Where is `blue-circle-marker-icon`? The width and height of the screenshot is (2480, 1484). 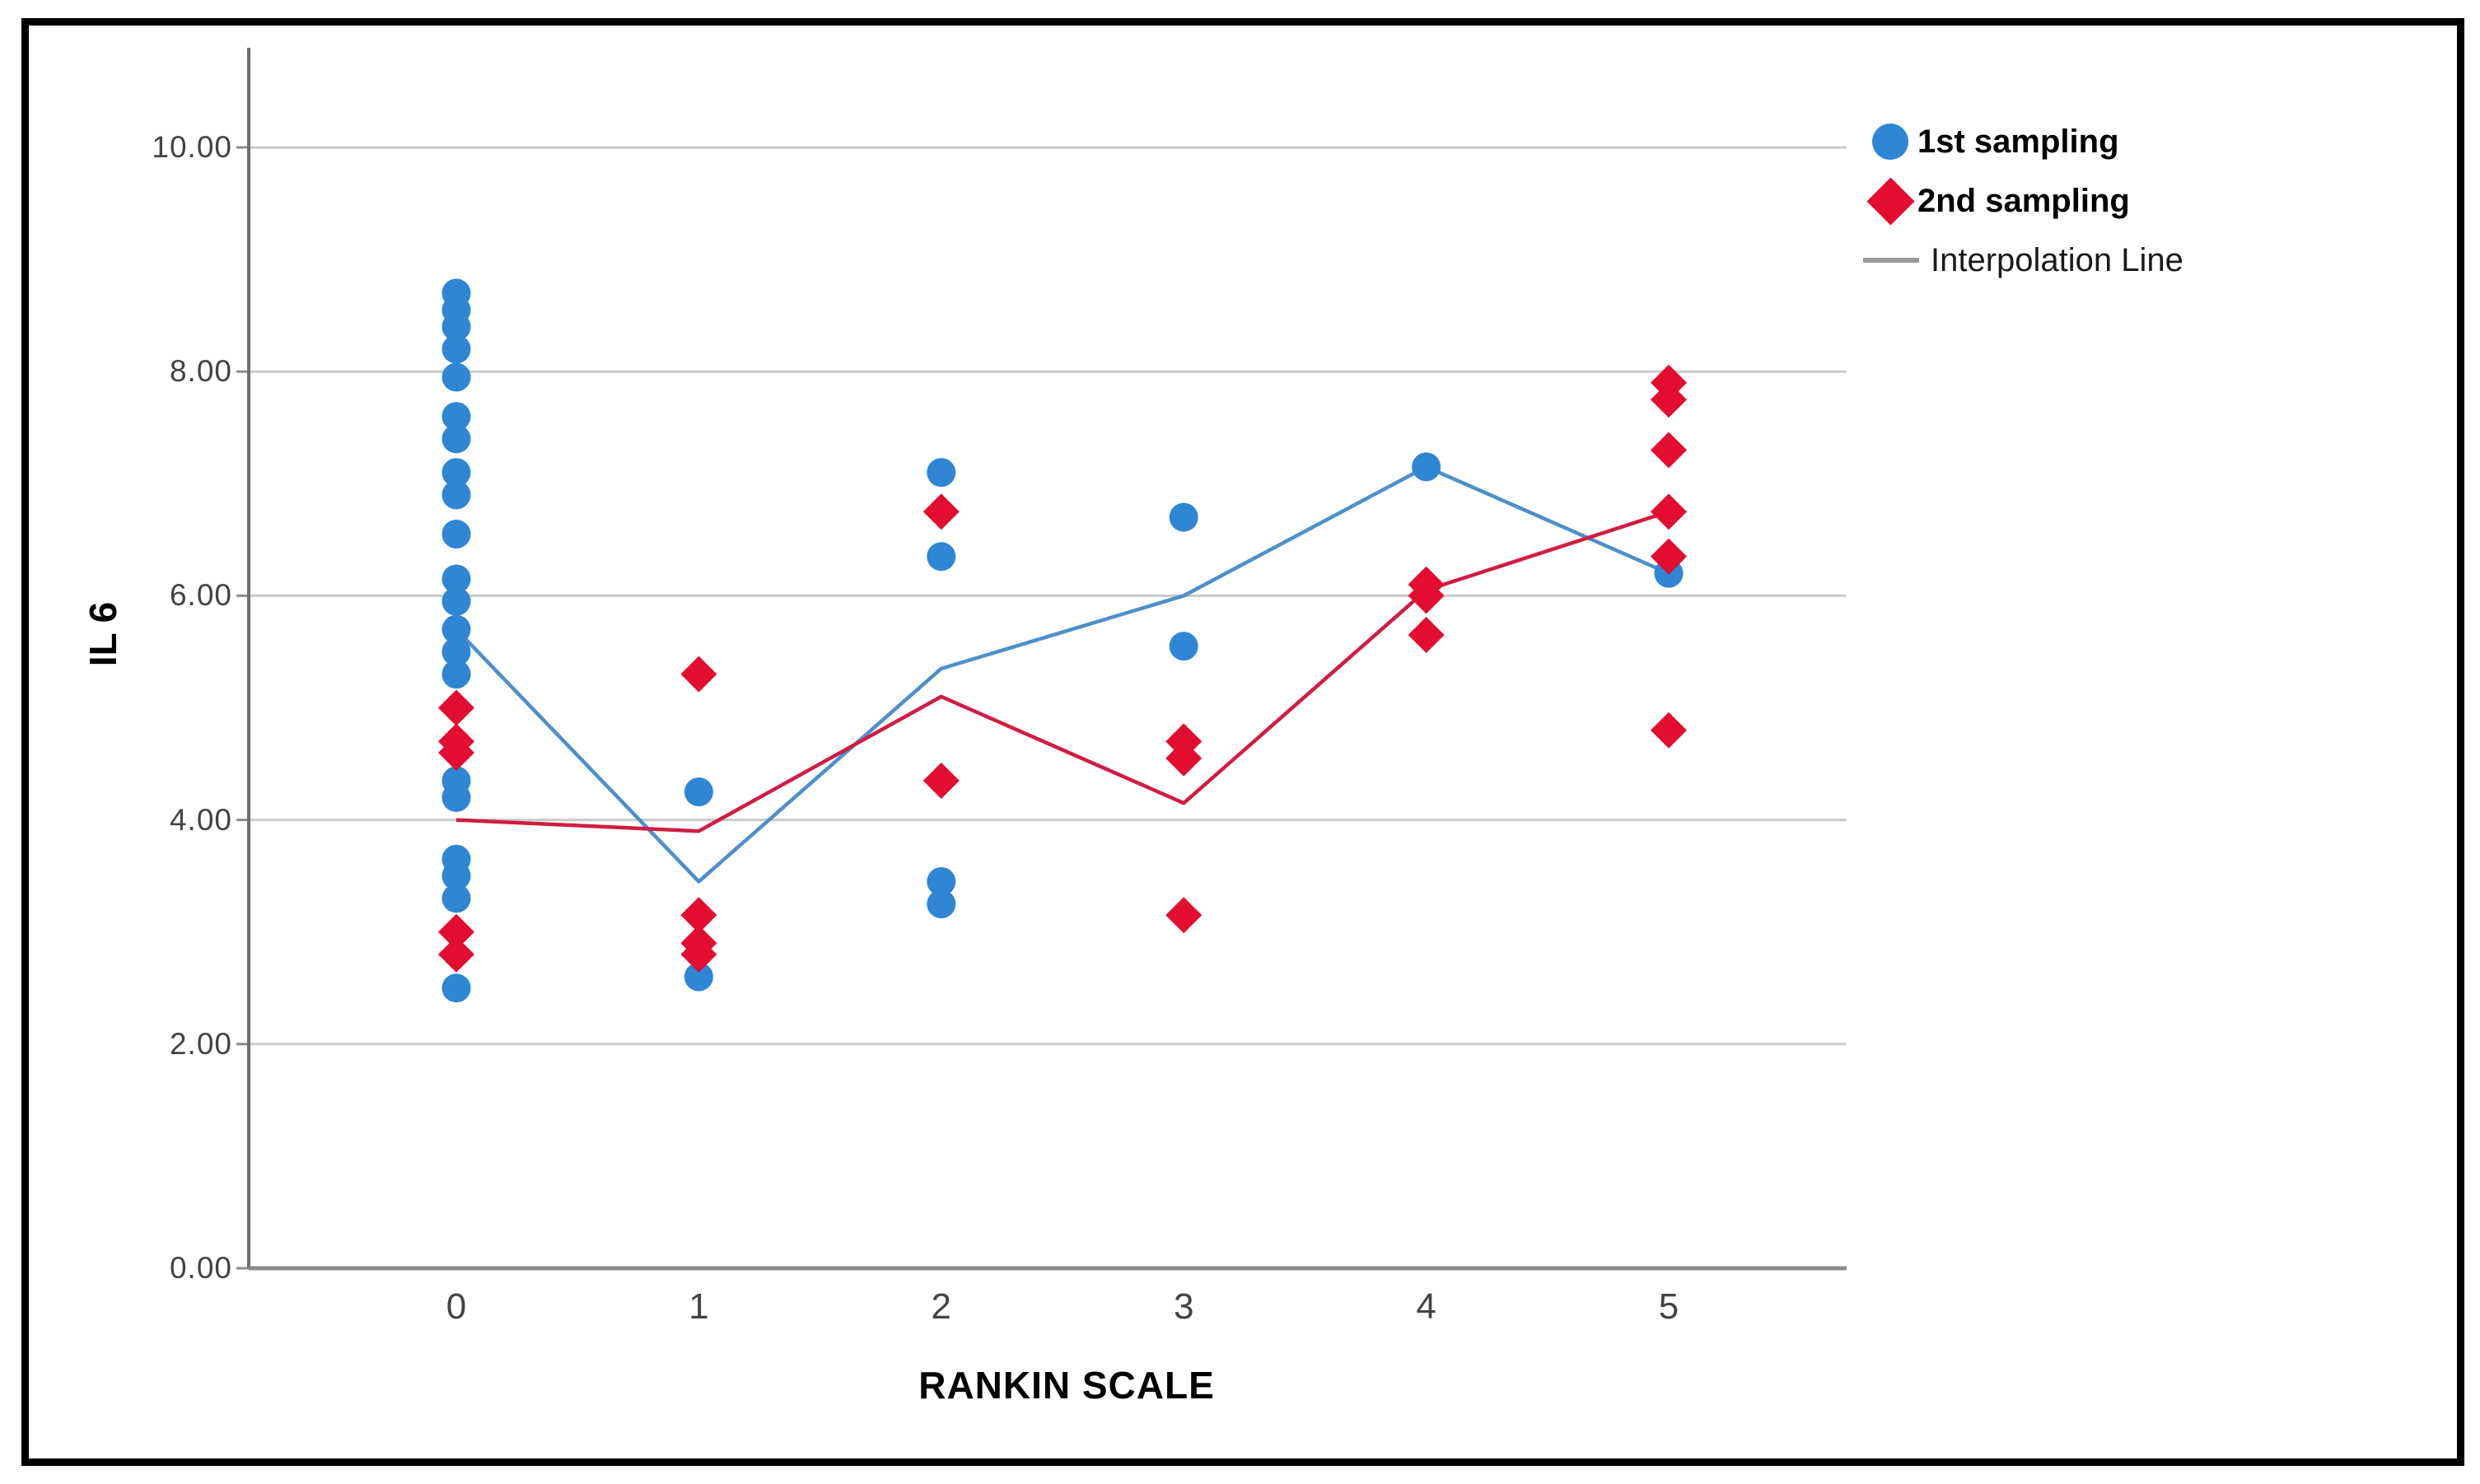 blue-circle-marker-icon is located at coordinates (1890, 142).